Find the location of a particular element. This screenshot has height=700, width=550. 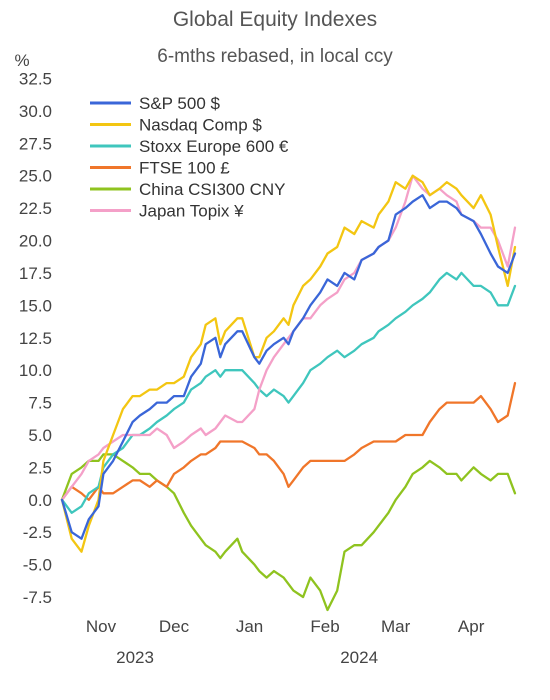

chart-title: Global Equity Indexes is located at coordinates (275, 19).